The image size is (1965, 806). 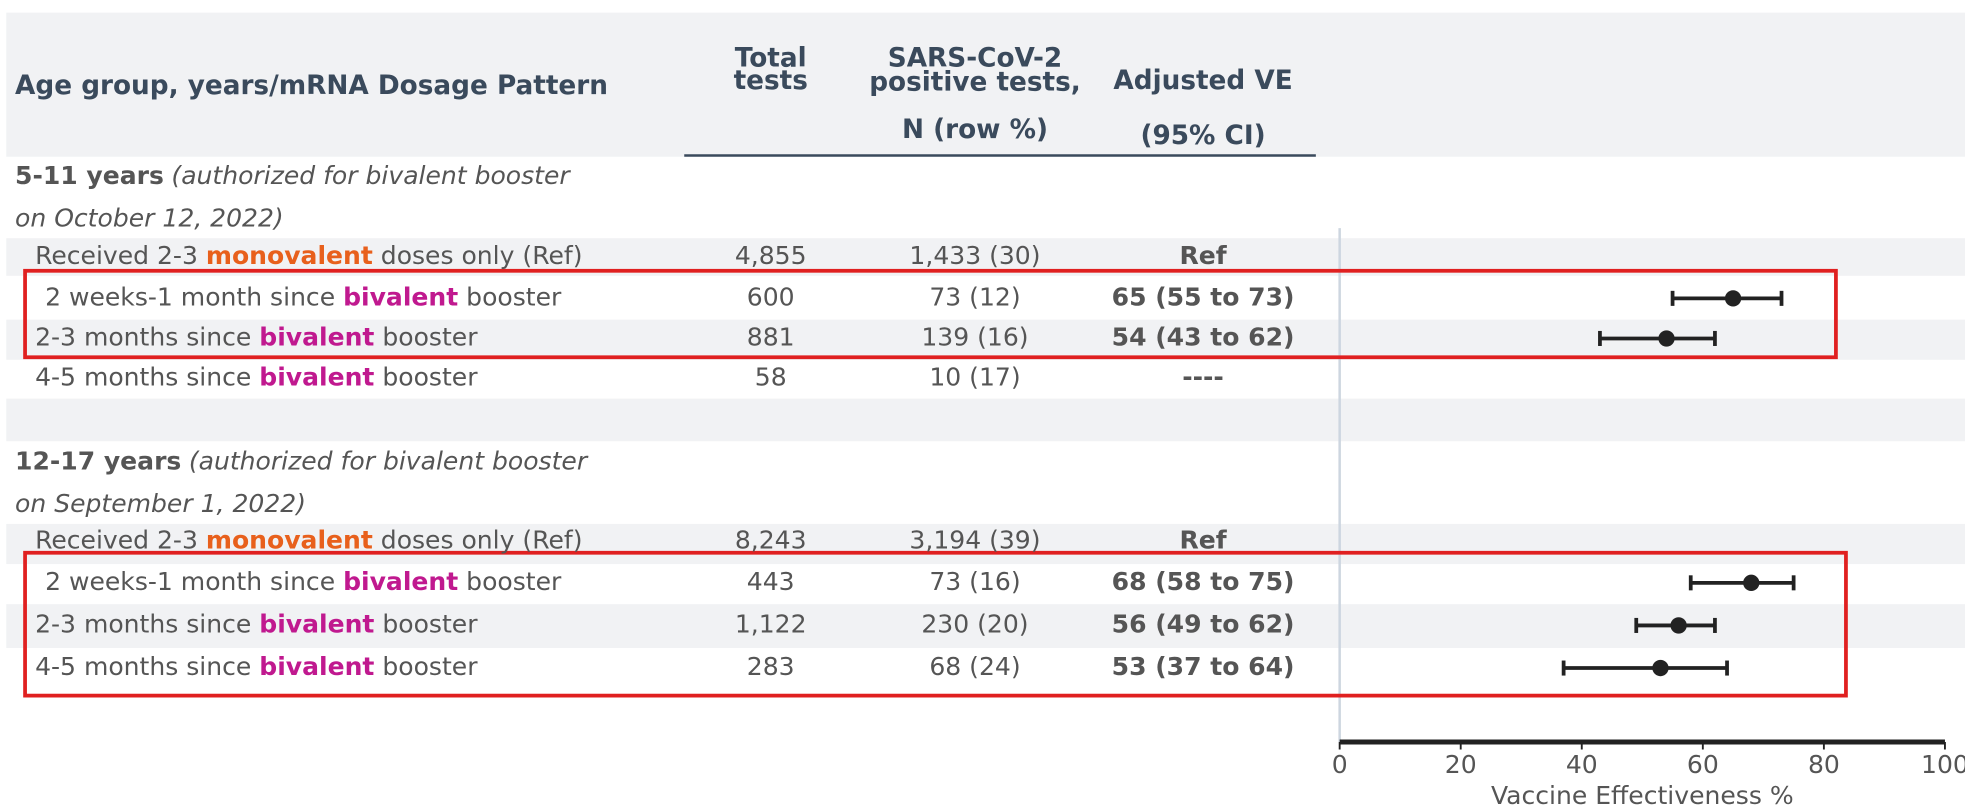 I want to click on group-name: 5-11 years, so click(x=89, y=175).